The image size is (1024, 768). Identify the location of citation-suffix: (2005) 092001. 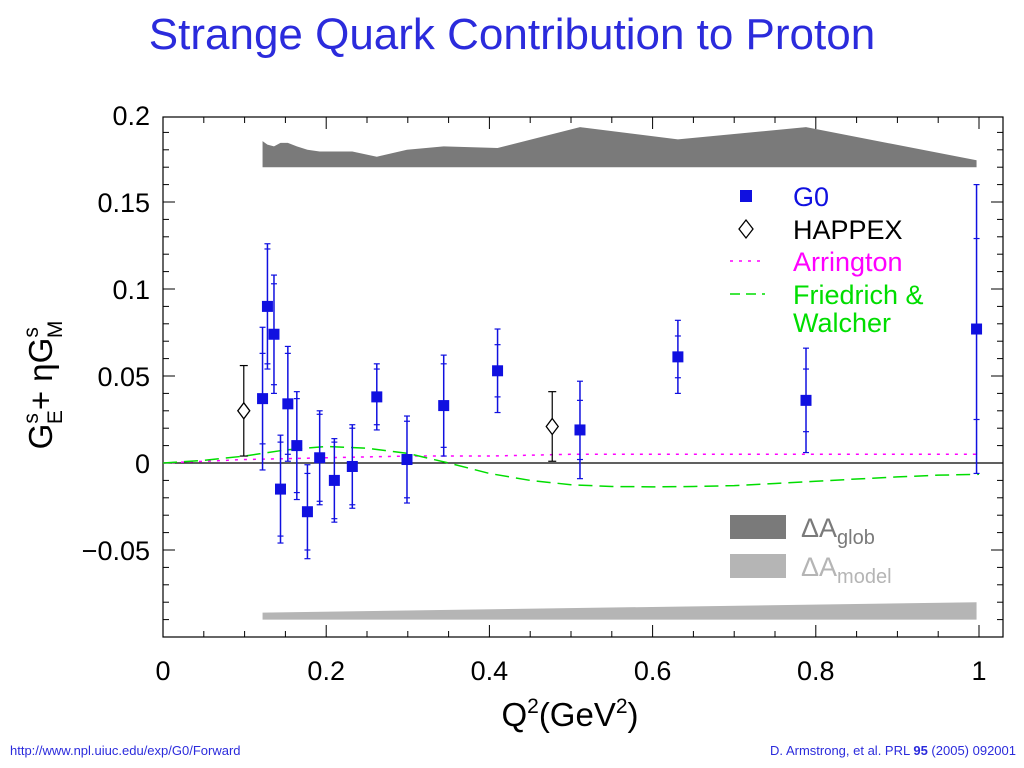
(971, 750).